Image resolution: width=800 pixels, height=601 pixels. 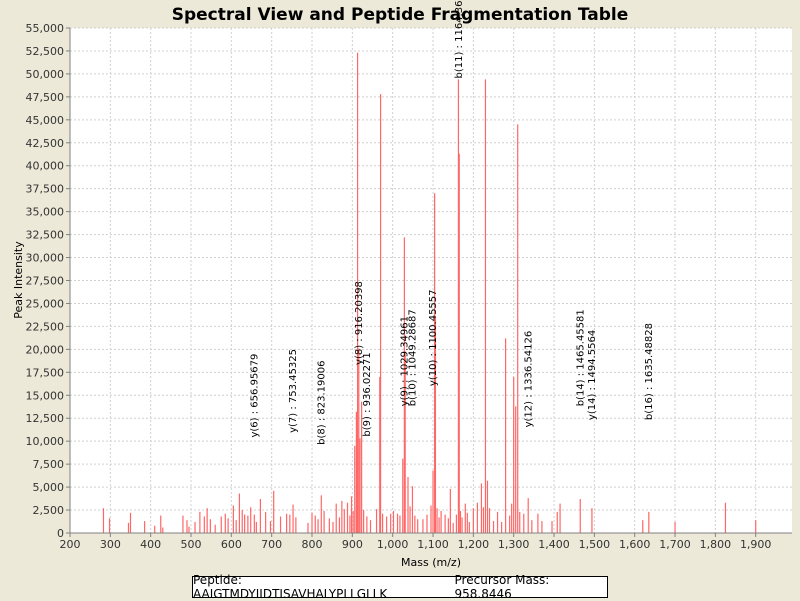 I want to click on y-tick-label: 22,500, so click(x=45, y=326).